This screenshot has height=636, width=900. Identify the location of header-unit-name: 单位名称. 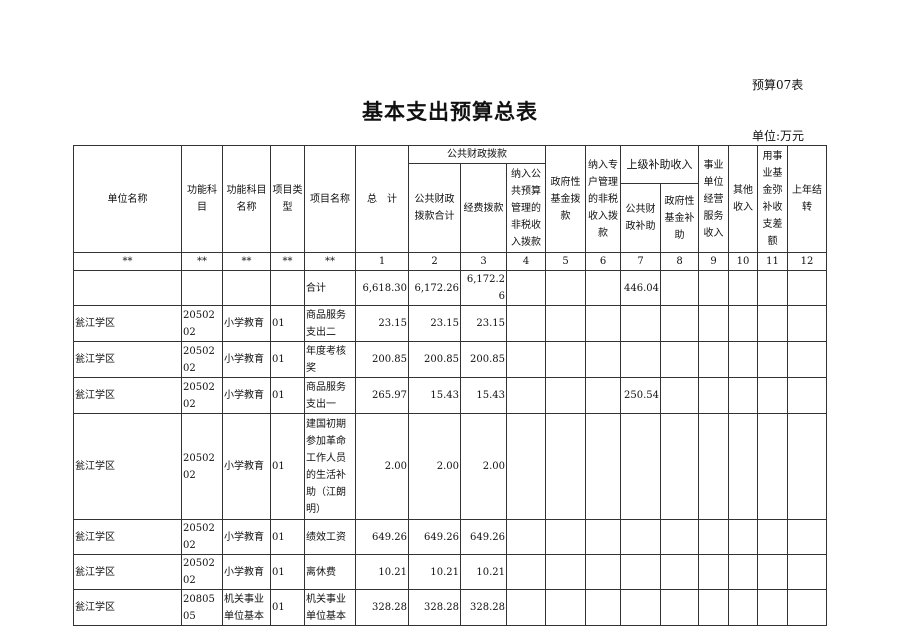
(127, 199).